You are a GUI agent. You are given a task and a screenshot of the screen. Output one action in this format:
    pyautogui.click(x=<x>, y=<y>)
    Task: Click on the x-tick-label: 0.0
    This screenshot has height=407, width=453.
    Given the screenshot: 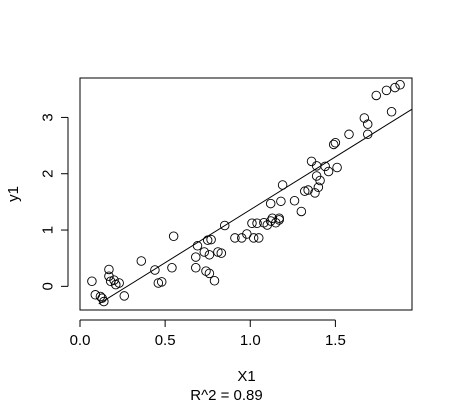 What is the action you would take?
    pyautogui.click(x=80, y=340)
    